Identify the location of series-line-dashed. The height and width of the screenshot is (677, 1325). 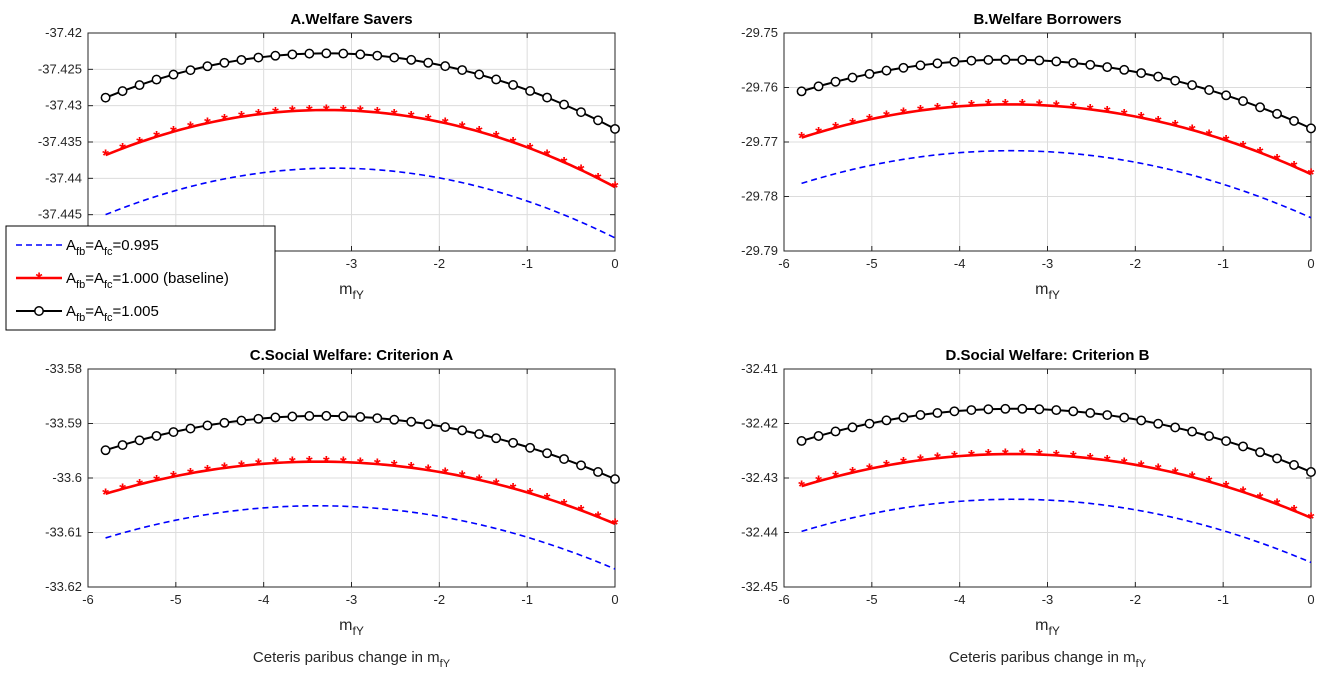
(1056, 184).